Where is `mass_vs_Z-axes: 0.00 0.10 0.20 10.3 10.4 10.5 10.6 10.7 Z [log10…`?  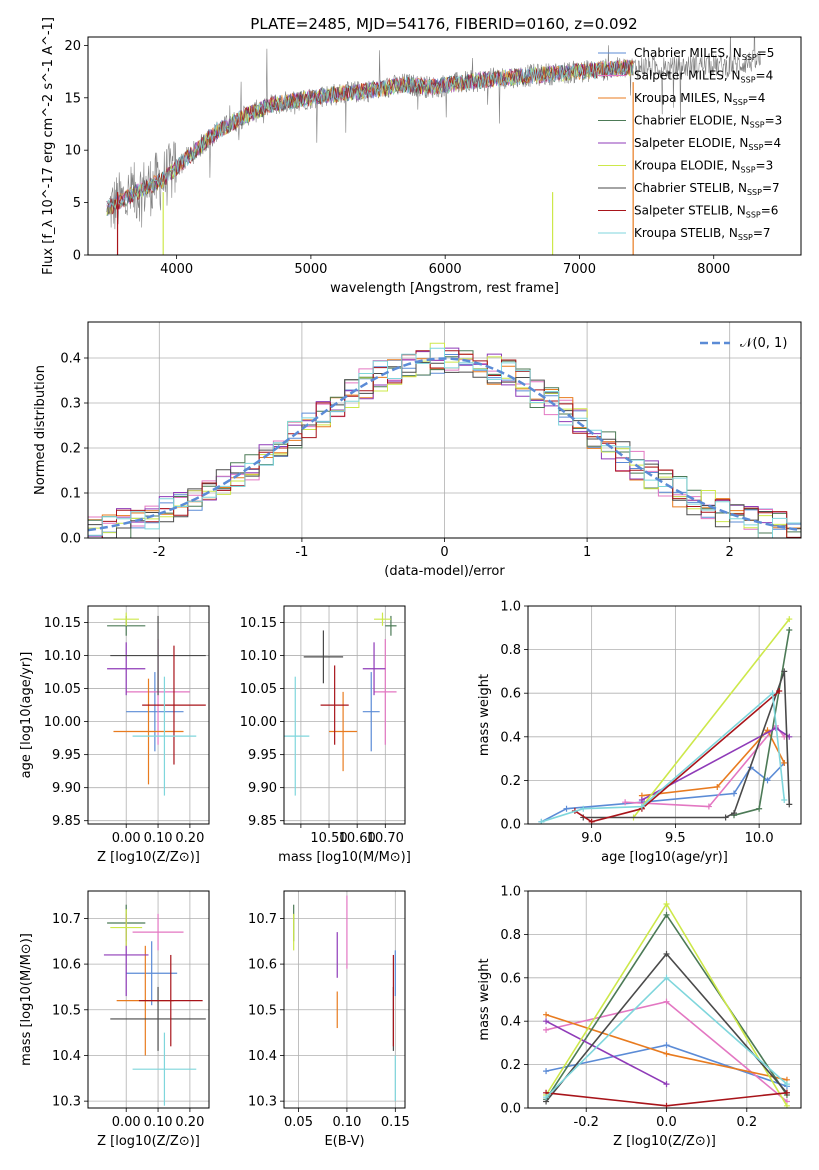
mass_vs_Z-axes: 0.00 0.10 0.20 10.3 10.4 10.5 10.6 10.7 Z [log10… is located at coordinates (114, 1019).